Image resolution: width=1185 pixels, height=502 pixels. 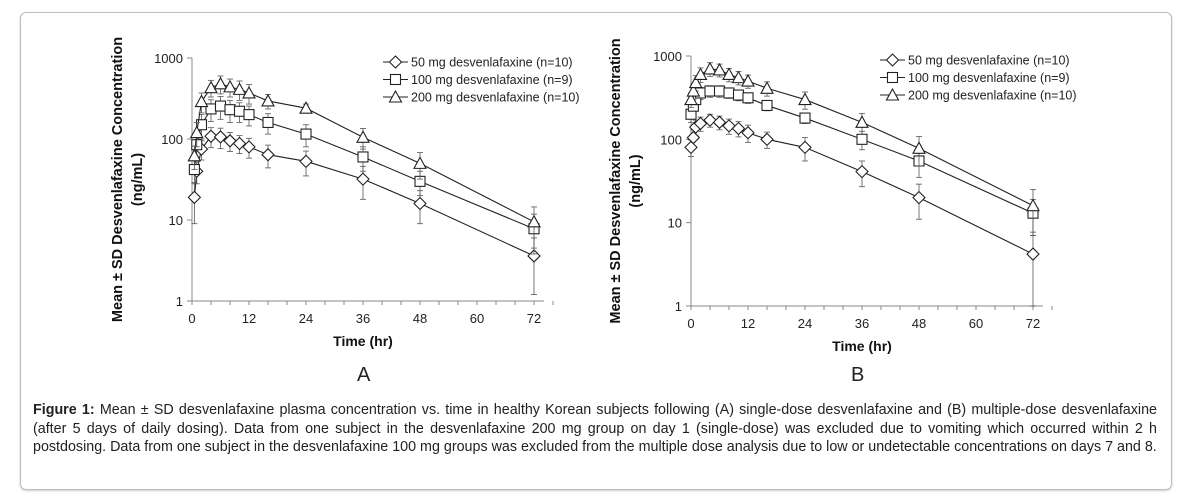 I want to click on panel-label-a: A, so click(x=364, y=375).